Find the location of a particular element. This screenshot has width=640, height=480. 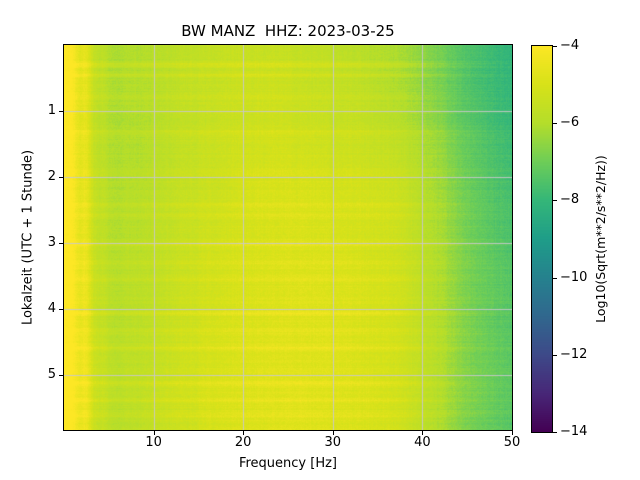

colorbar-tick-label: −14 is located at coordinates (574, 431).